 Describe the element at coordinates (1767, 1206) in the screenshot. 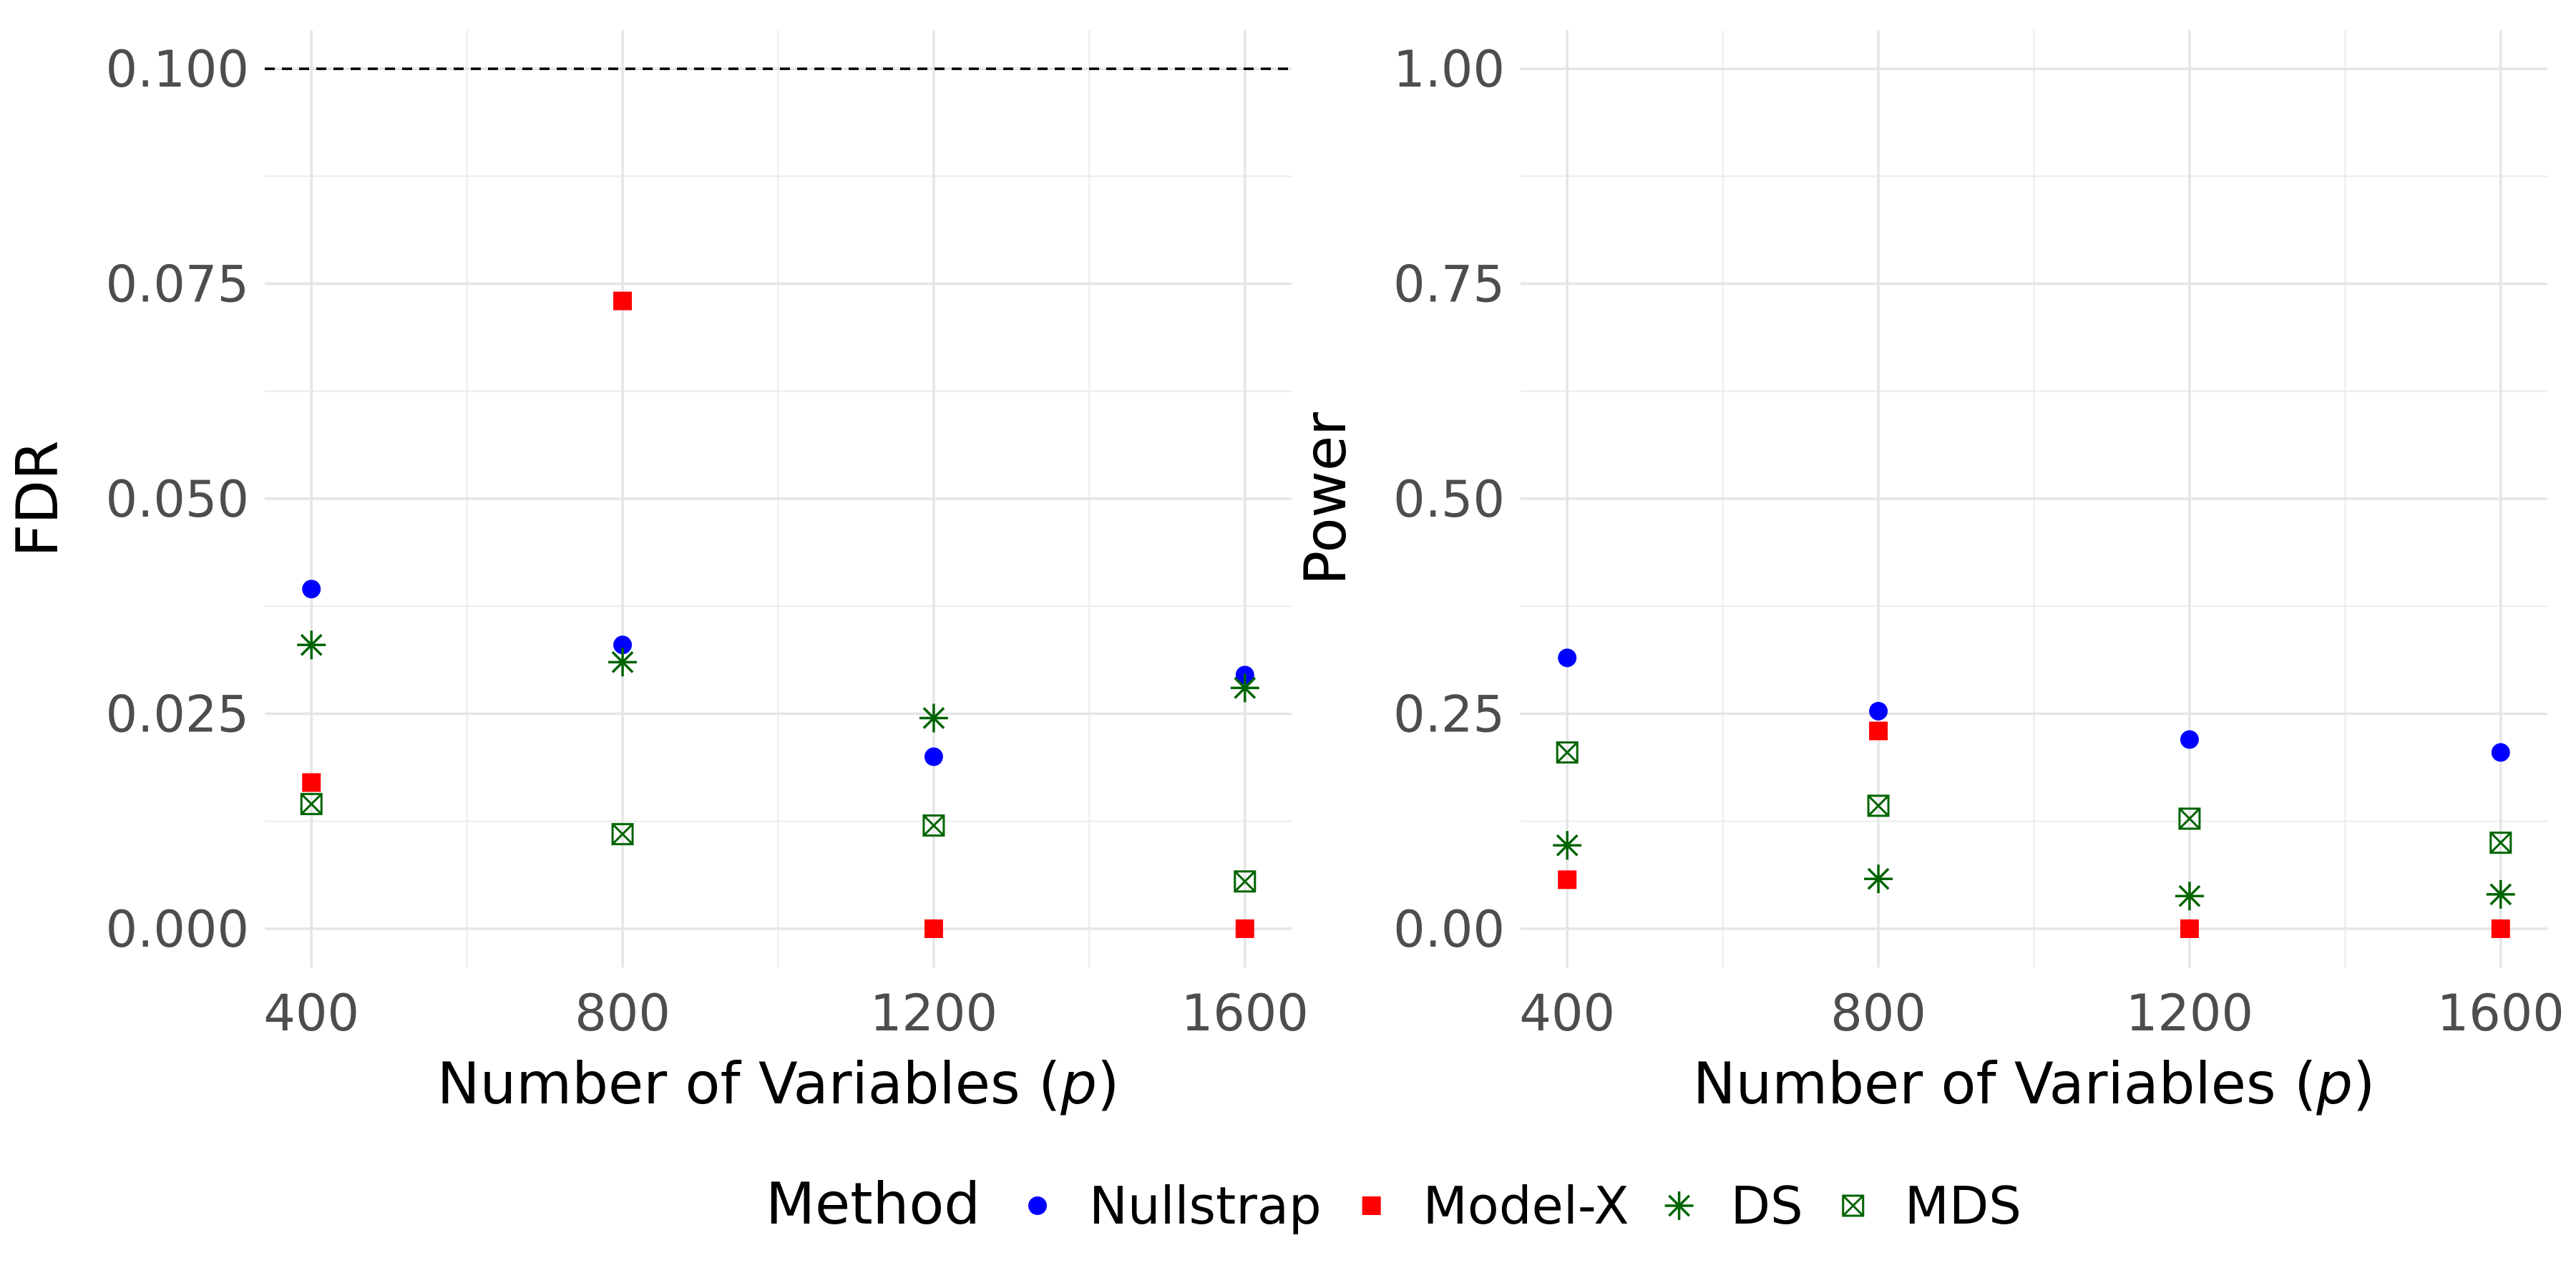

I see `legend-label-ds: DS` at that location.